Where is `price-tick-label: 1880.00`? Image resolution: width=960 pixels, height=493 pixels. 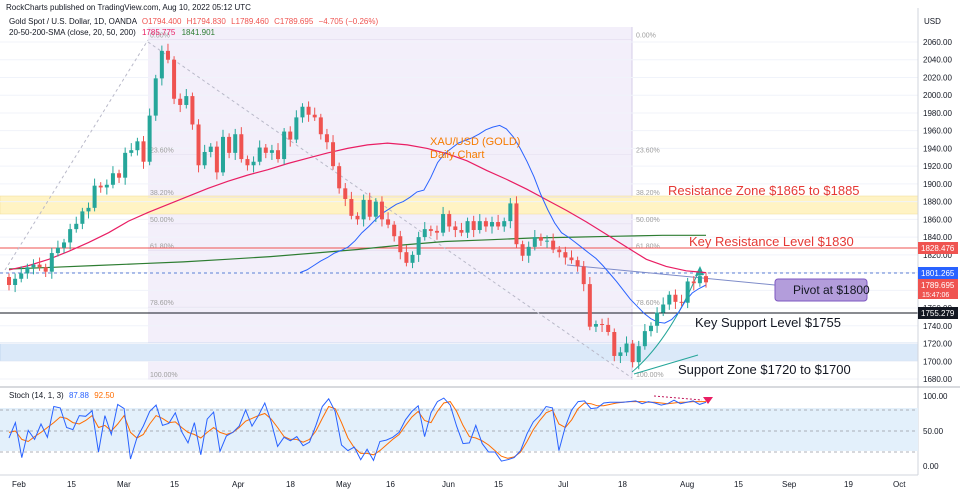
price-tick-label: 1880.00 is located at coordinates (937, 202).